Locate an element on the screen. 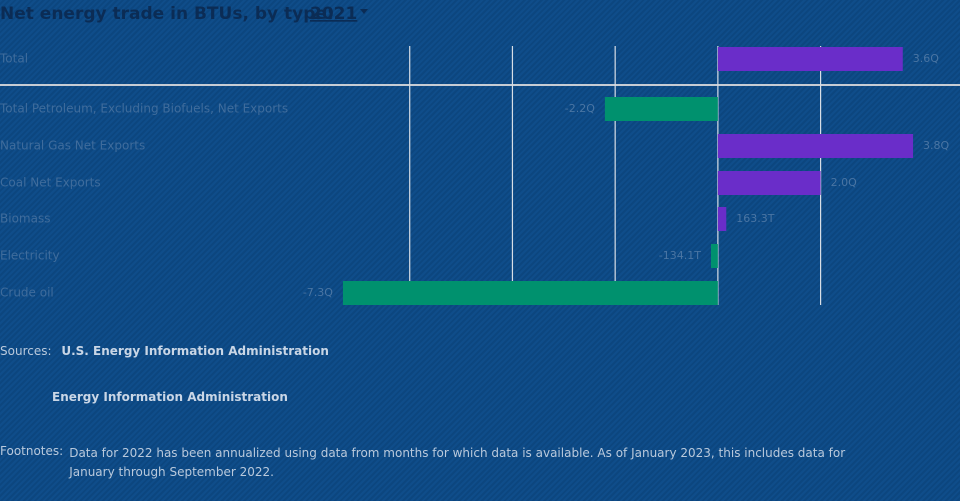  value-label: -7.3Q is located at coordinates (318, 292).